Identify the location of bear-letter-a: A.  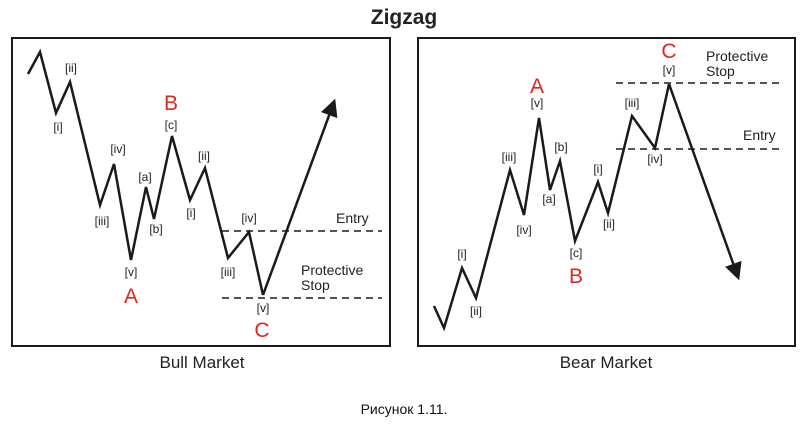
(537, 86).